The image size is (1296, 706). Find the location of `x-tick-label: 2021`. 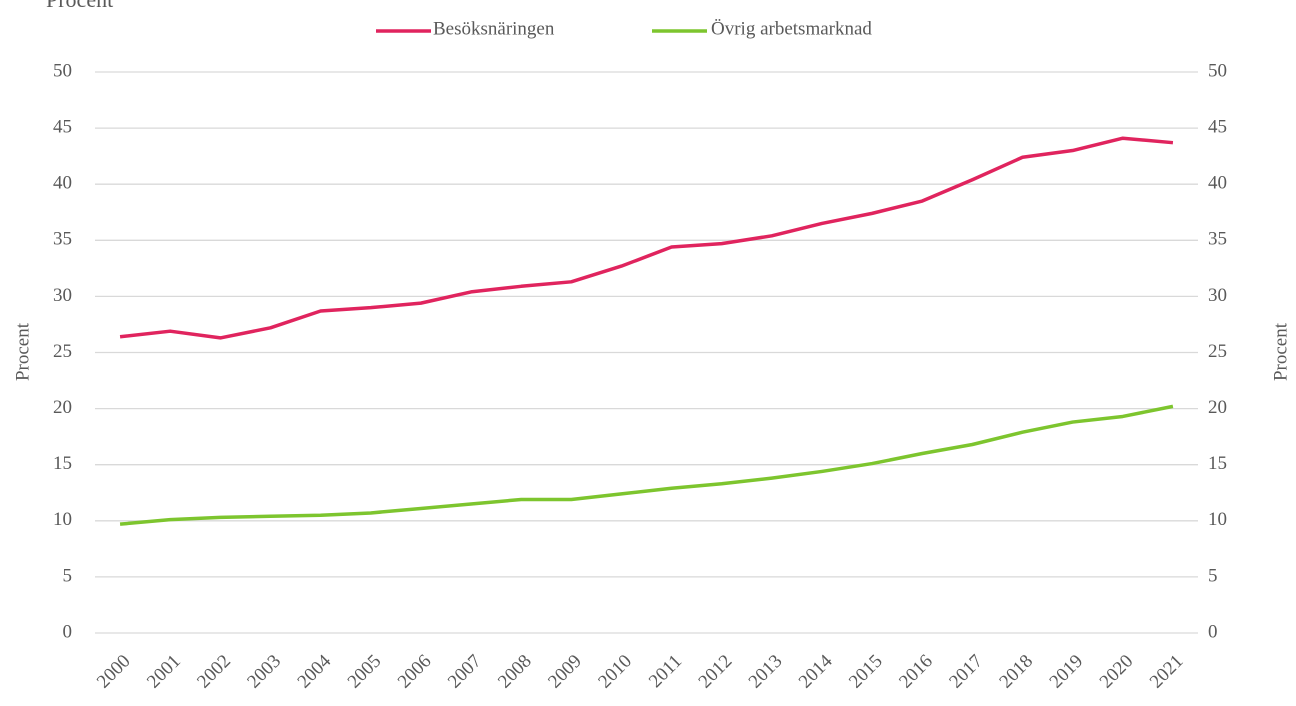

x-tick-label: 2021 is located at coordinates (1167, 672).